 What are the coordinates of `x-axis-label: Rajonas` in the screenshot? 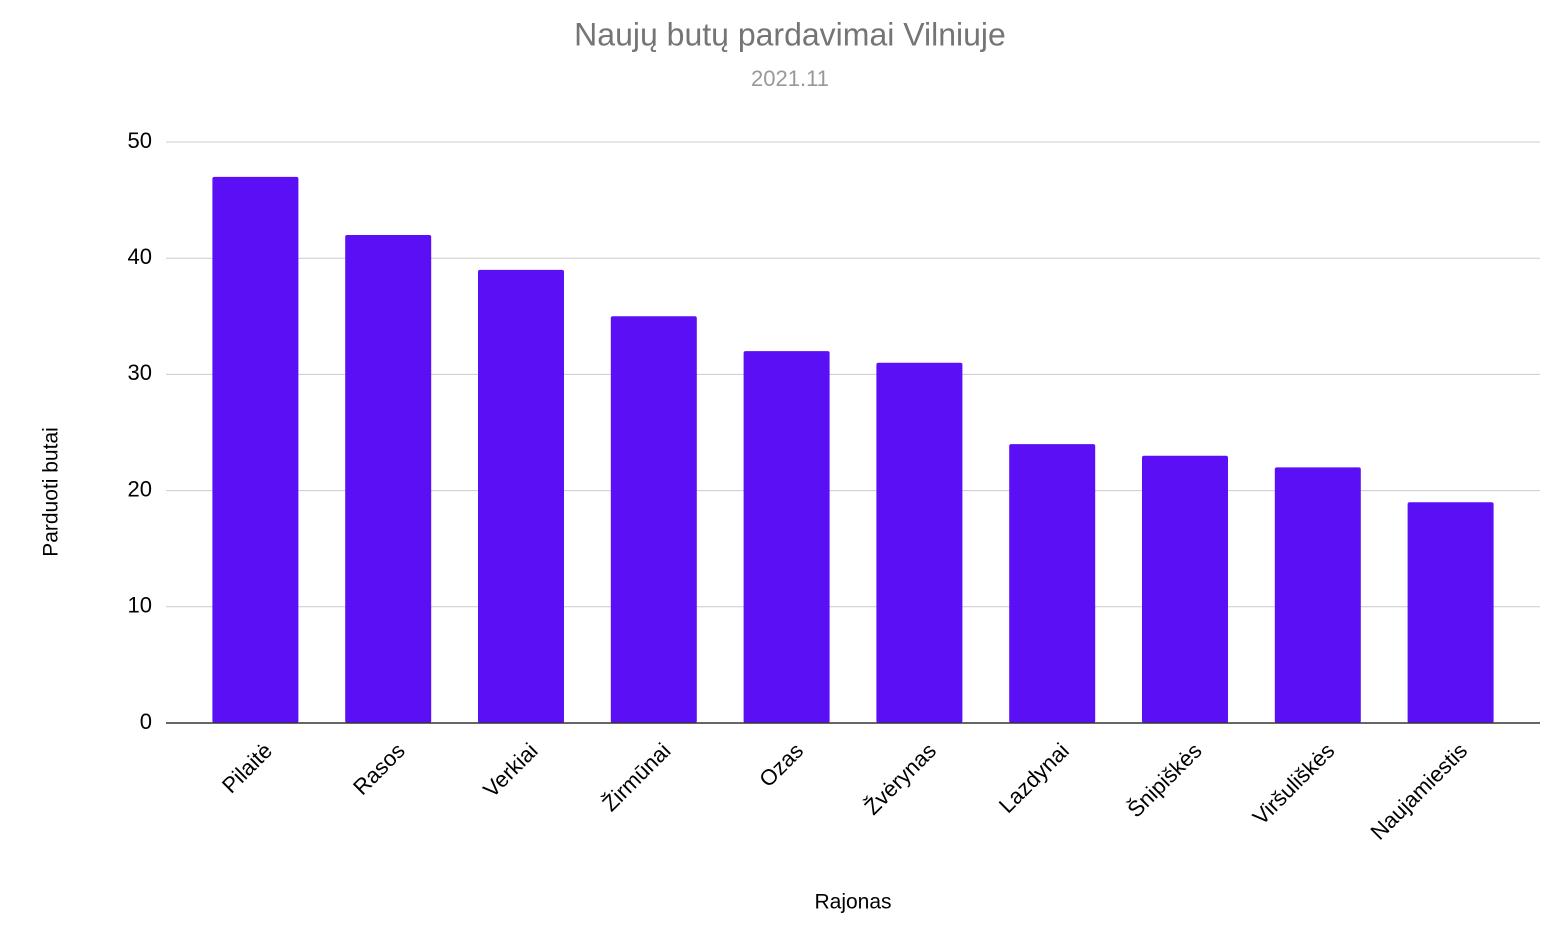 It's located at (852, 902).